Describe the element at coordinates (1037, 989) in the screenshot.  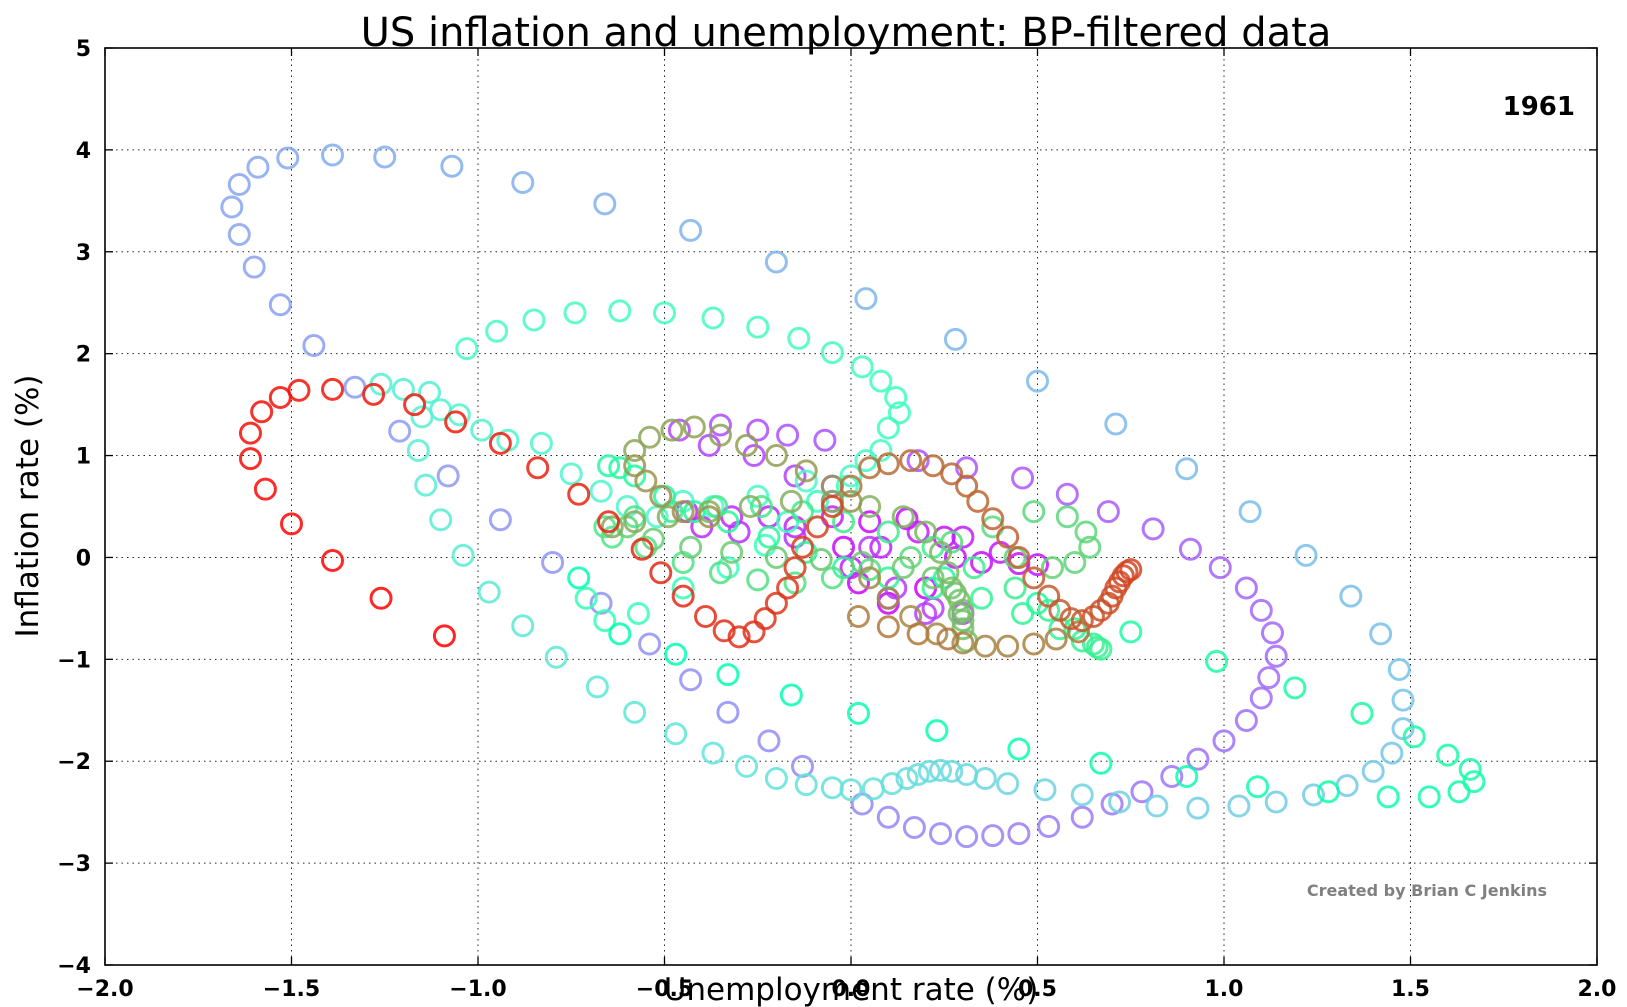
I see `x-tick-label: 0.5` at that location.